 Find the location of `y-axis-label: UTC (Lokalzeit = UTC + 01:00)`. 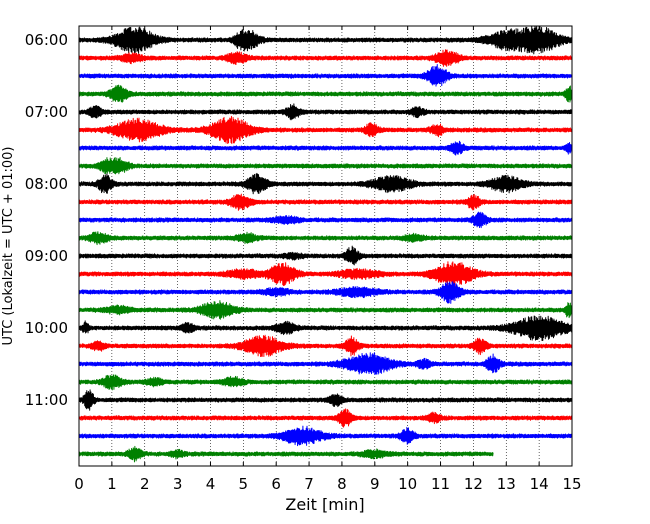

y-axis-label: UTC (Lokalzeit = UTC + 01:00) is located at coordinates (8, 246).